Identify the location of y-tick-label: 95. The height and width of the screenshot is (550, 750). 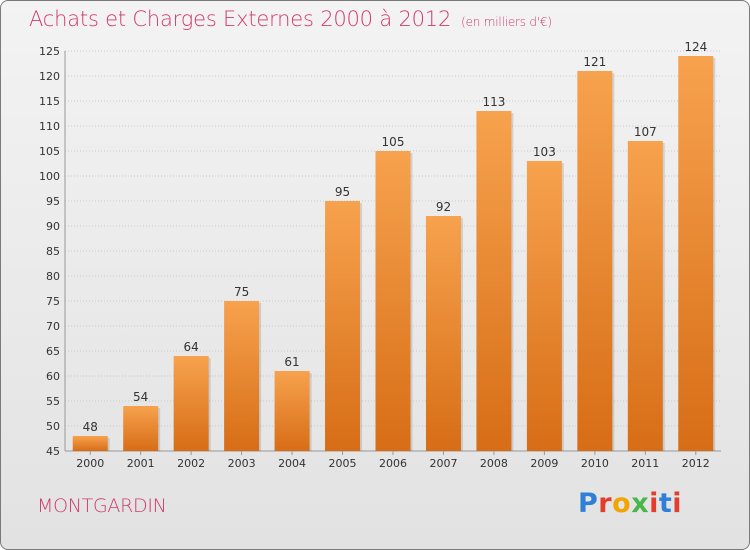
(53, 201).